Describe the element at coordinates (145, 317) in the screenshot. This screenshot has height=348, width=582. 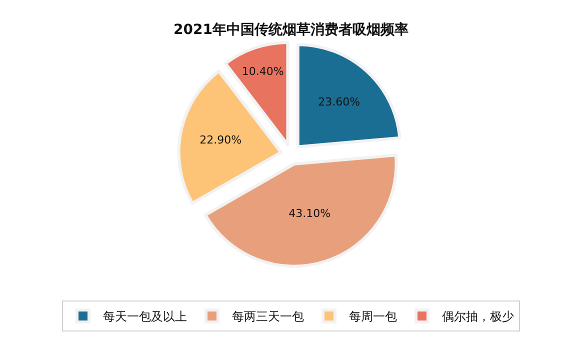
I see `legend-label: 每天一包及以上` at that location.